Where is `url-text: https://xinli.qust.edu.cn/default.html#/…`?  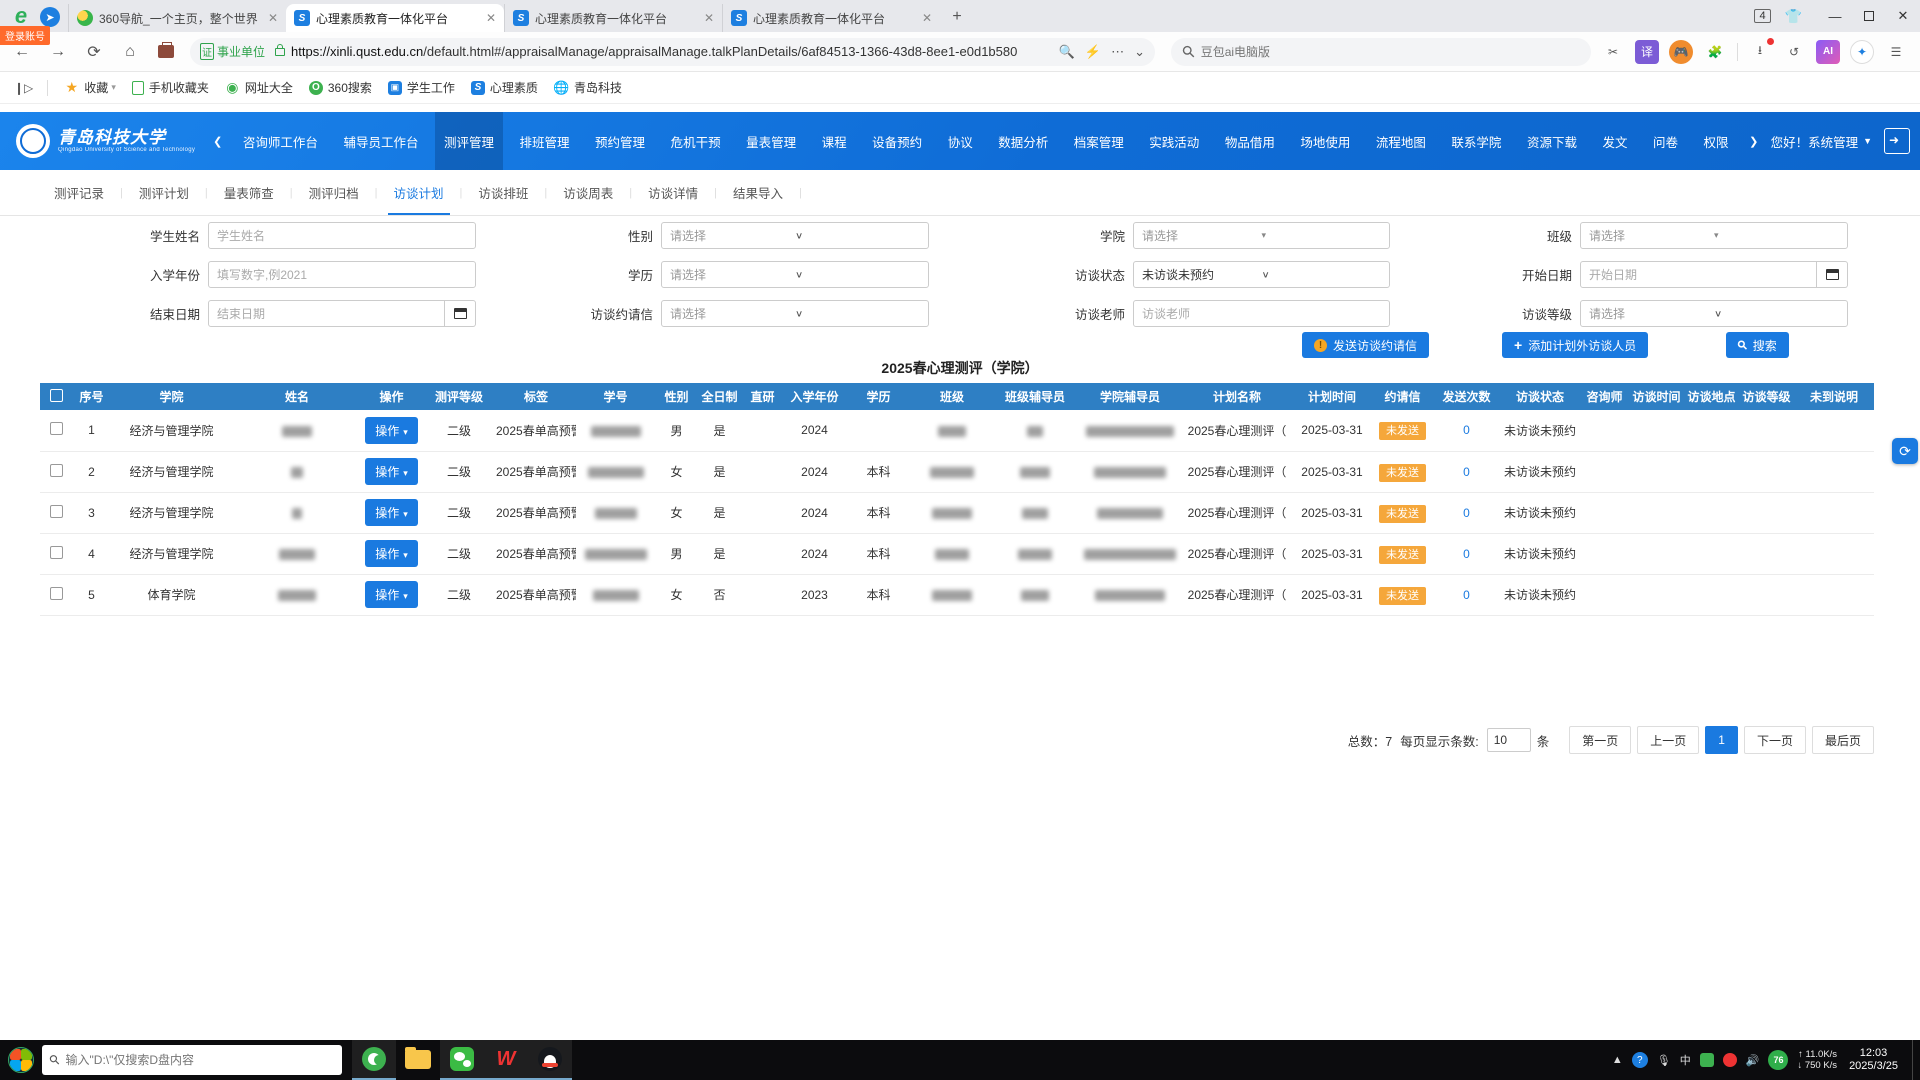 url-text: https://xinli.qust.edu.cn/default.html#/… is located at coordinates (654, 51).